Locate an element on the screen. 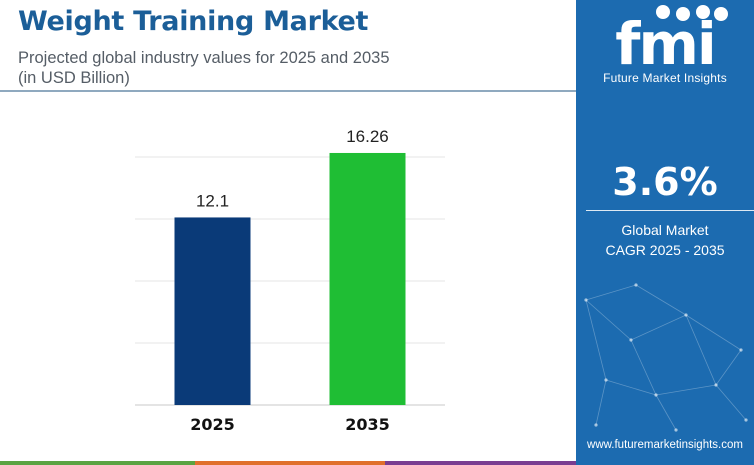 The width and height of the screenshot is (754, 465). bar-2035 is located at coordinates (367, 278).